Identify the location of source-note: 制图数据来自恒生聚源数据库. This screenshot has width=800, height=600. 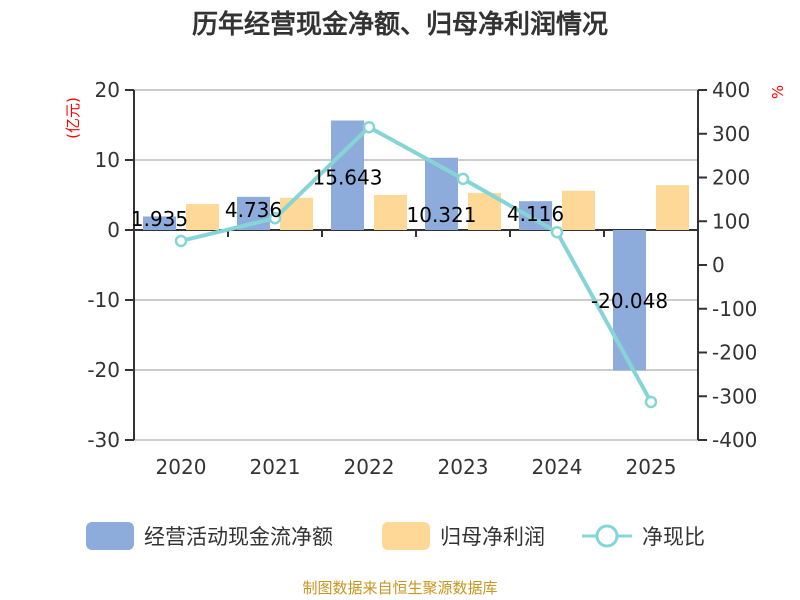
(399, 588).